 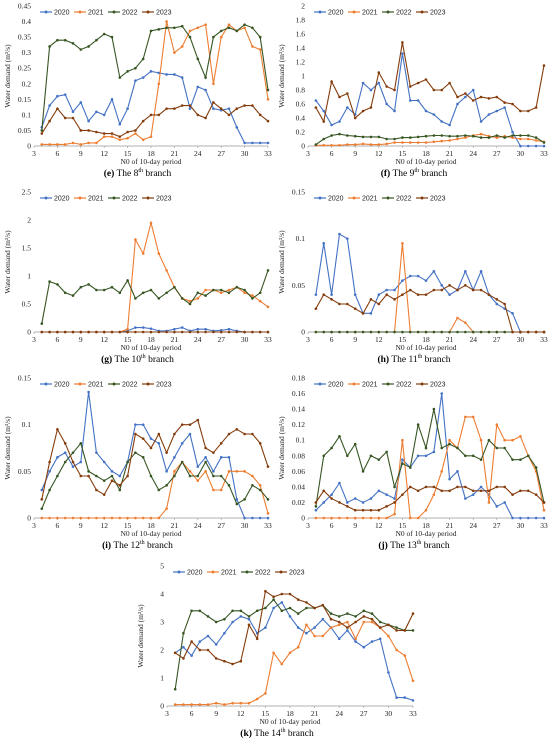 I want to click on x-tick-label: 27, so click(x=497, y=153).